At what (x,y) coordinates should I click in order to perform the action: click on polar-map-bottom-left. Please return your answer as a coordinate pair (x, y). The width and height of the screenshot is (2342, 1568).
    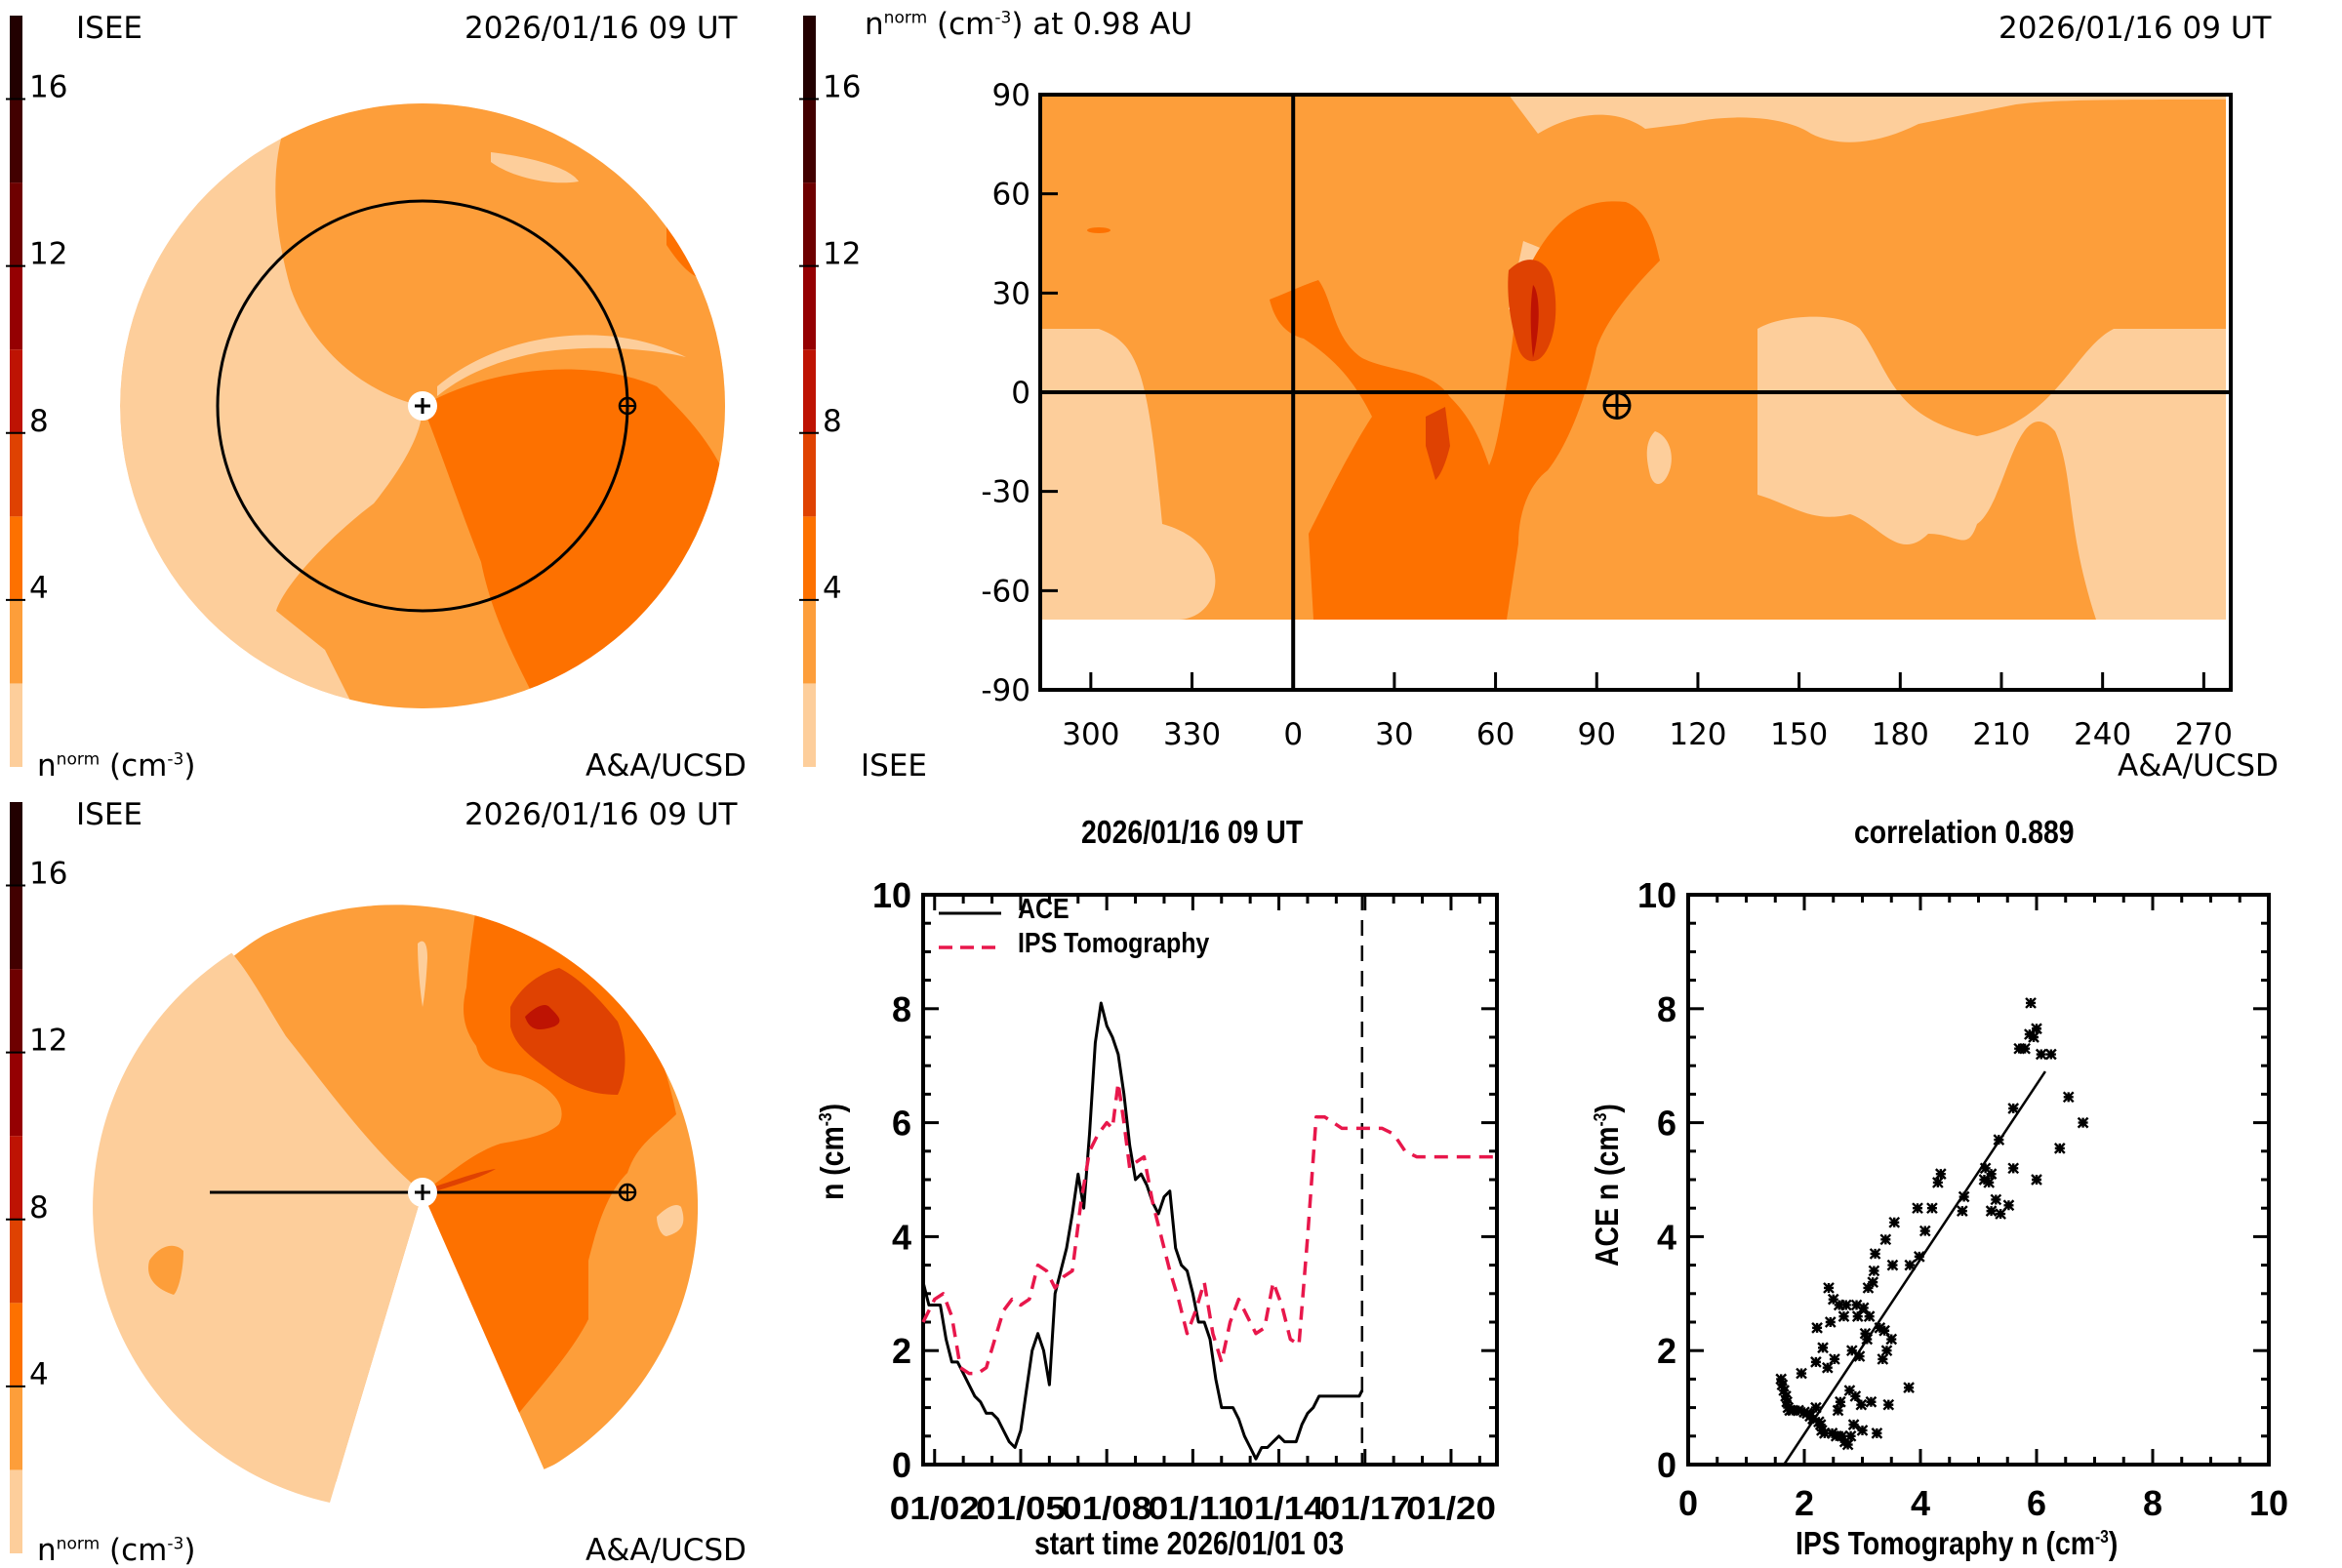
    Looking at the image, I should click on (396, 1204).